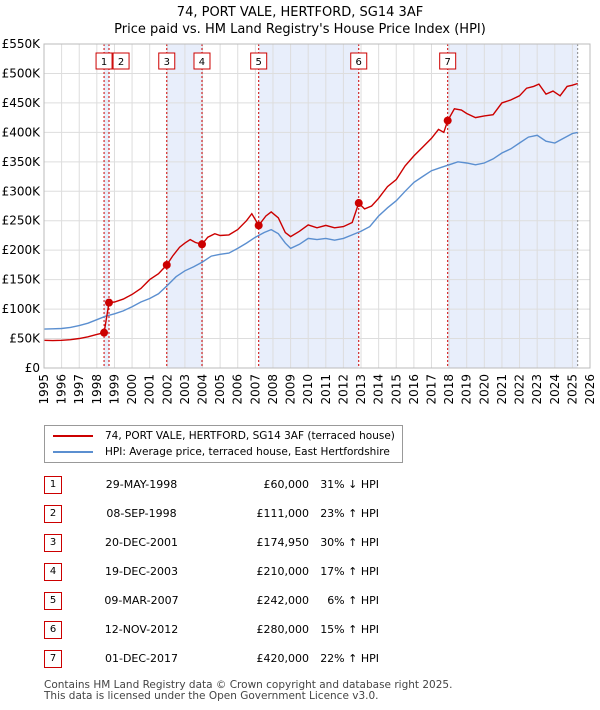 This screenshot has width=600, height=710. I want to click on chart-title: 74, PORT VALE, HERTFORD, SG14 3AF, so click(300, 12).